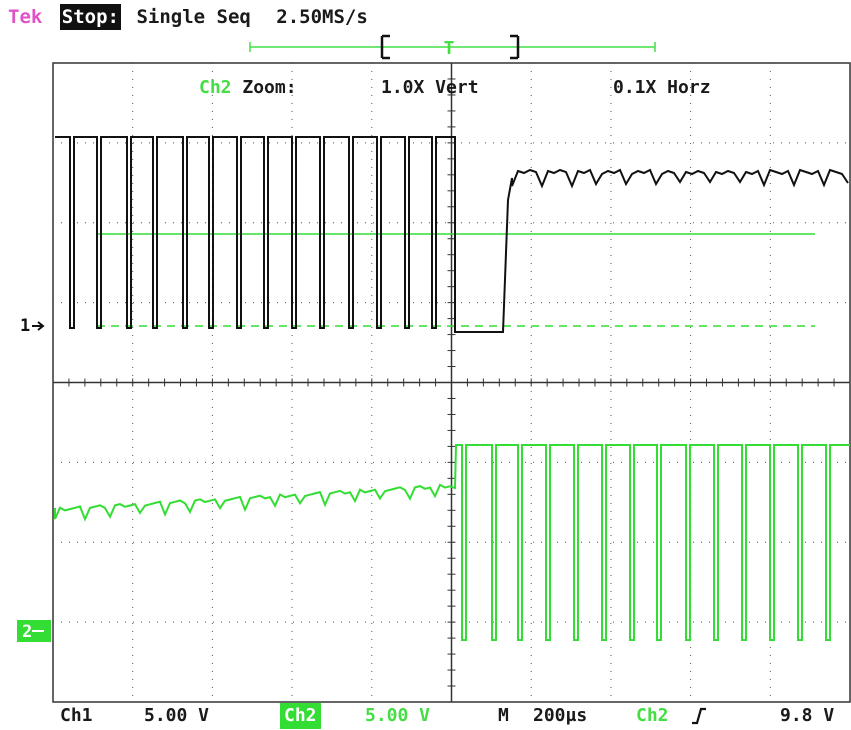  I want to click on ch1-scale: 5.00 V, so click(177, 715).